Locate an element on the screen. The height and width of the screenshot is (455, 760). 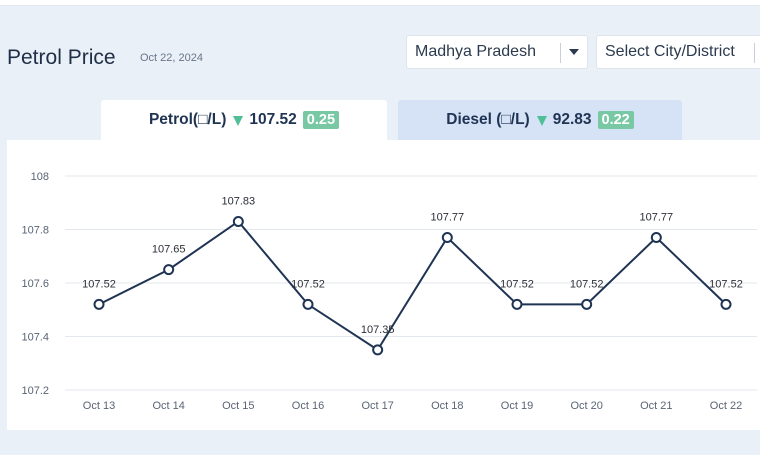
state-select: Madhya Pradesh is located at coordinates (497, 52).